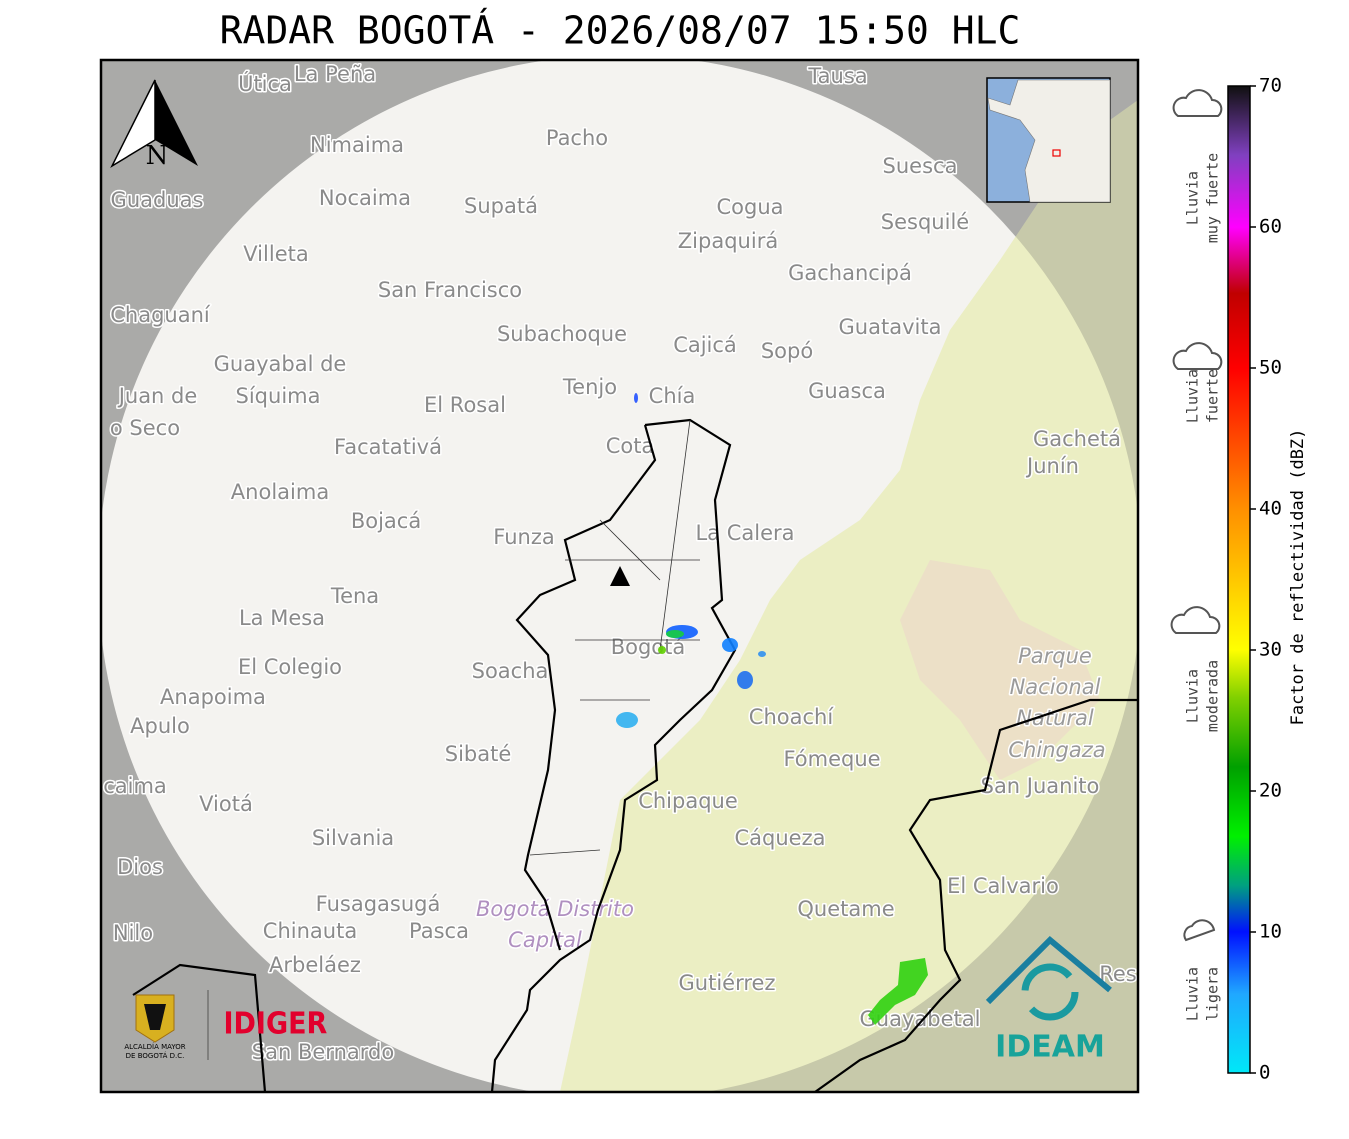 The height and width of the screenshot is (1139, 1349). Describe the element at coordinates (154, 1046) in the screenshot. I see `alcaldia-text: ALCALDÍA MAYOR` at that location.